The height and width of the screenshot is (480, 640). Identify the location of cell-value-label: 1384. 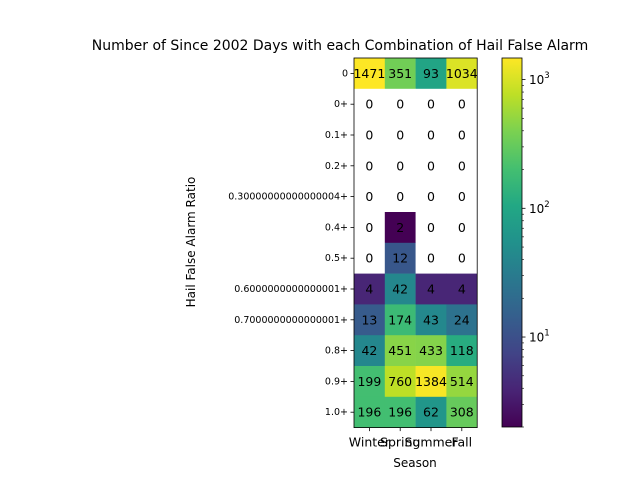
(431, 381).